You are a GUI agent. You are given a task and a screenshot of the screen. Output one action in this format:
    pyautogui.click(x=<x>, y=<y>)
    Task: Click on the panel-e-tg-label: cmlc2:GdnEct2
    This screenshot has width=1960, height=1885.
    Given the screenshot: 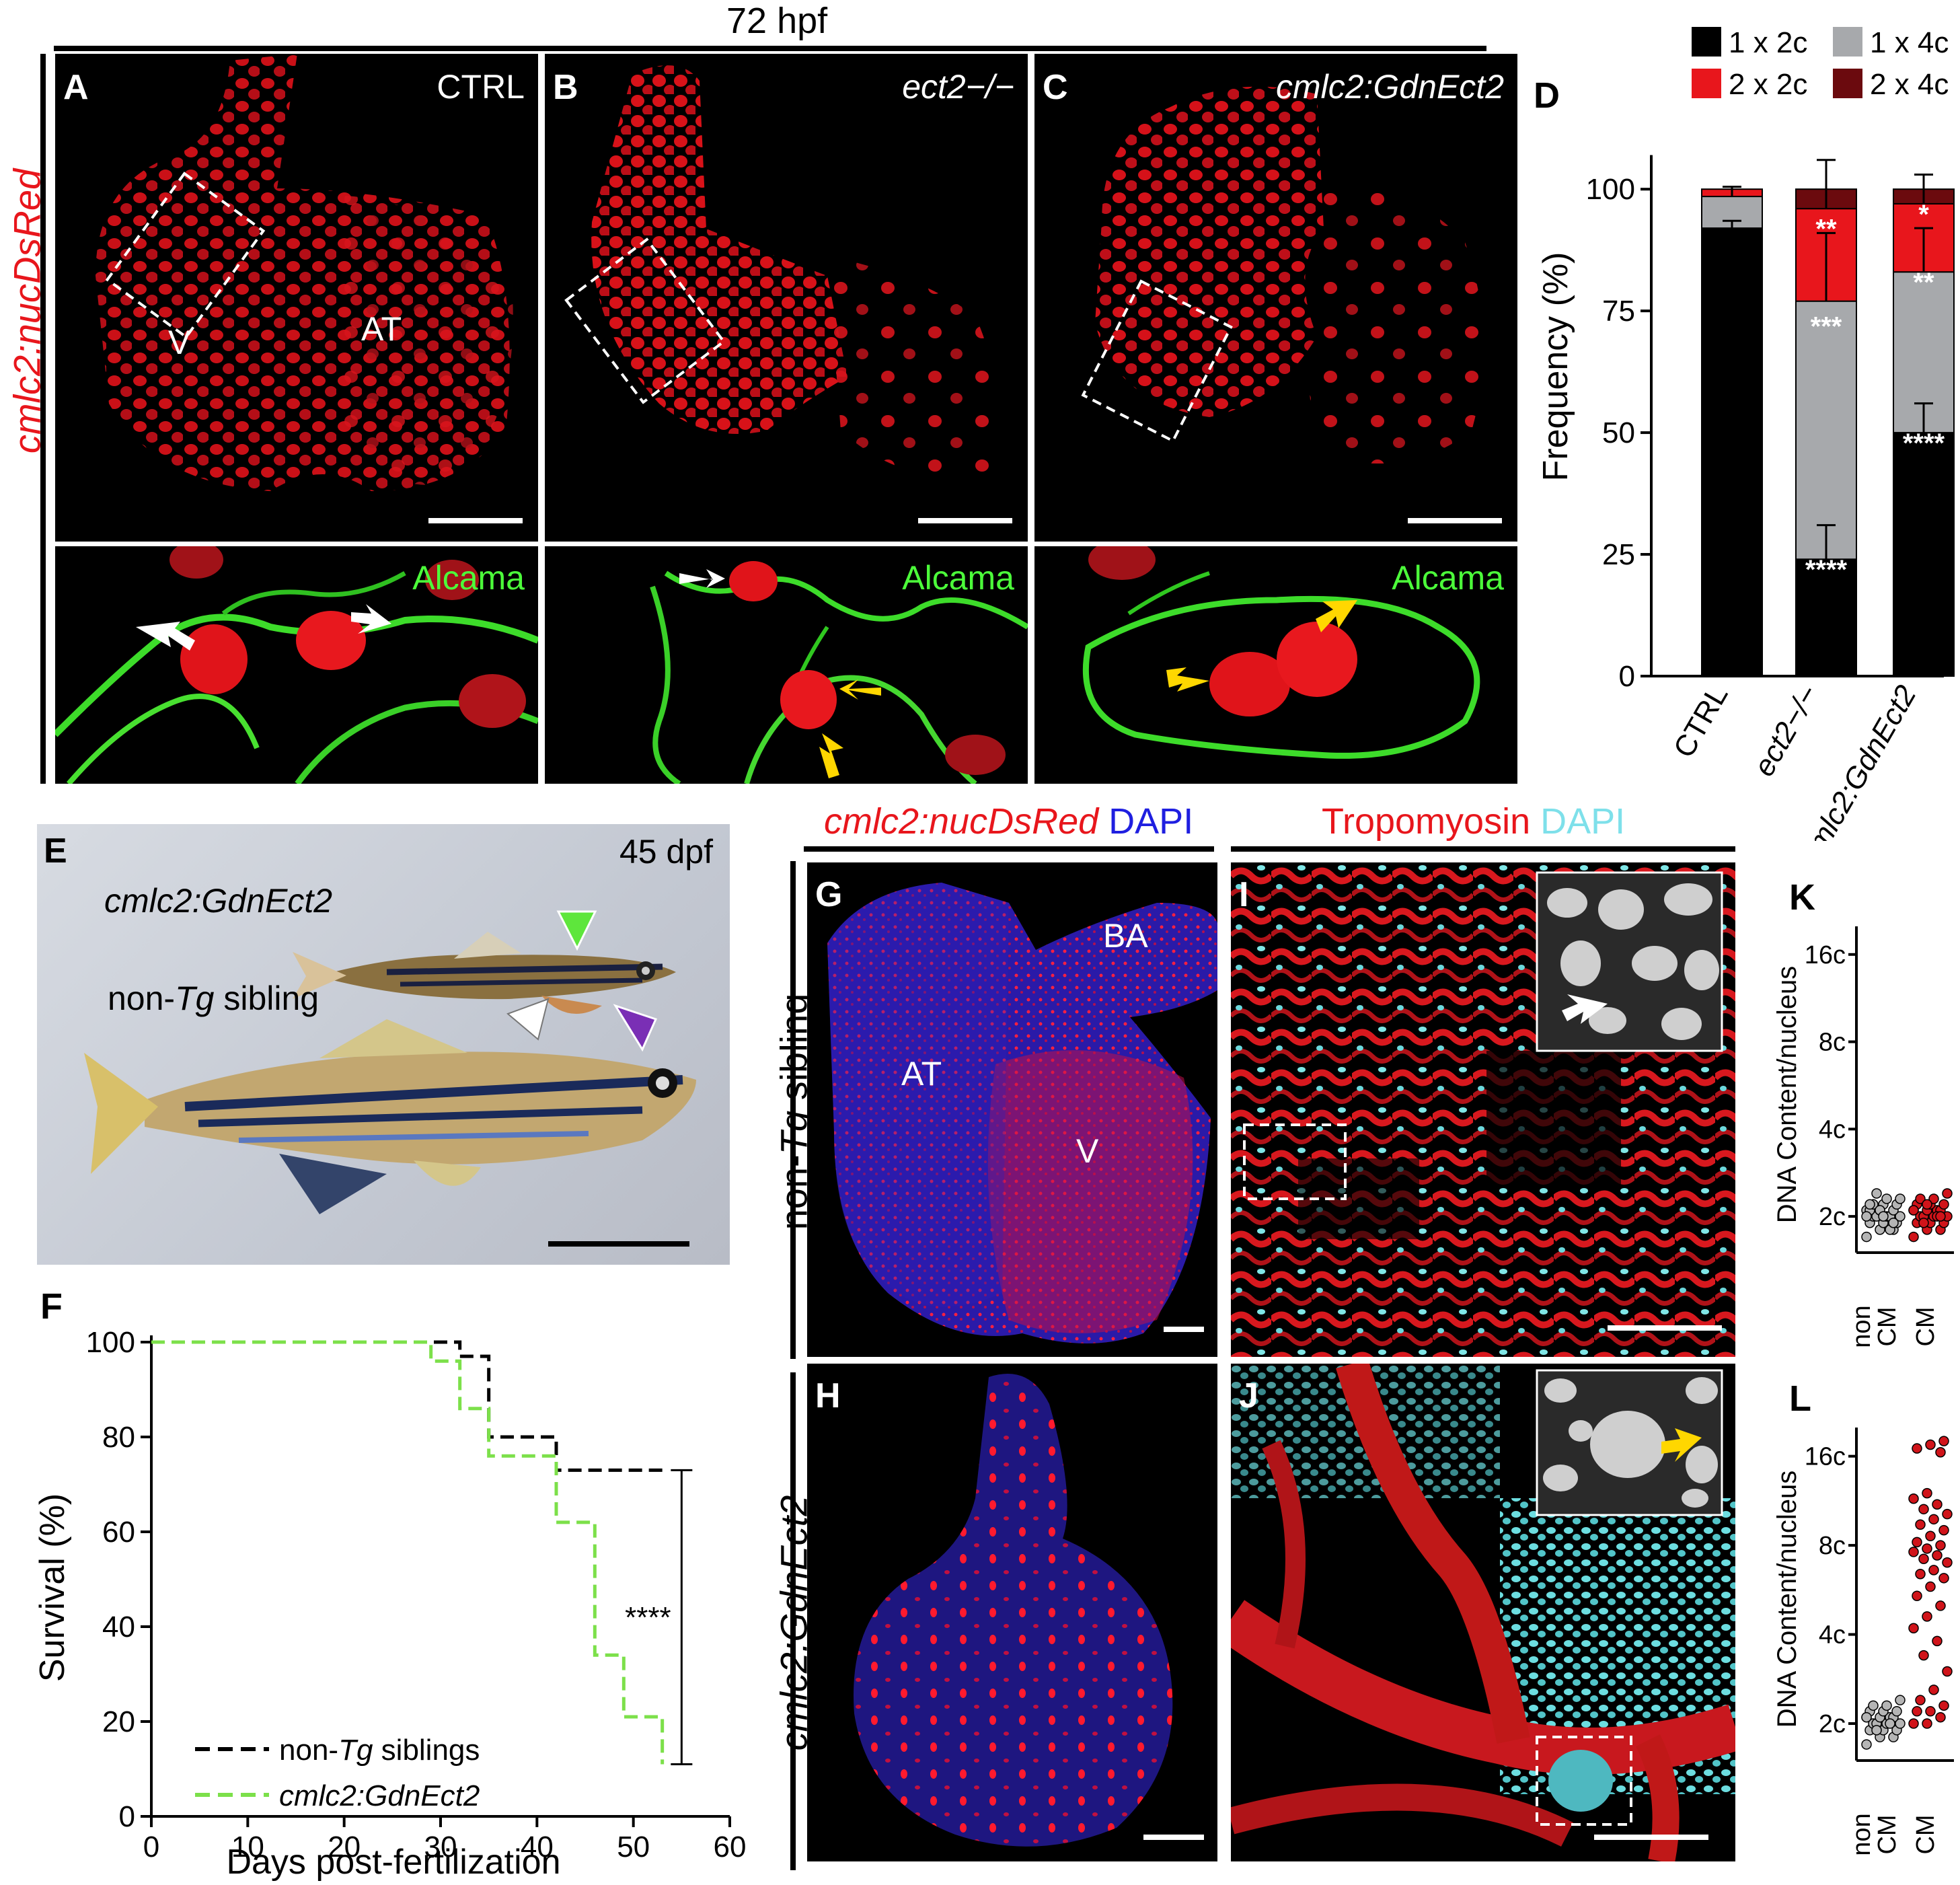 What is the action you would take?
    pyautogui.click(x=218, y=901)
    